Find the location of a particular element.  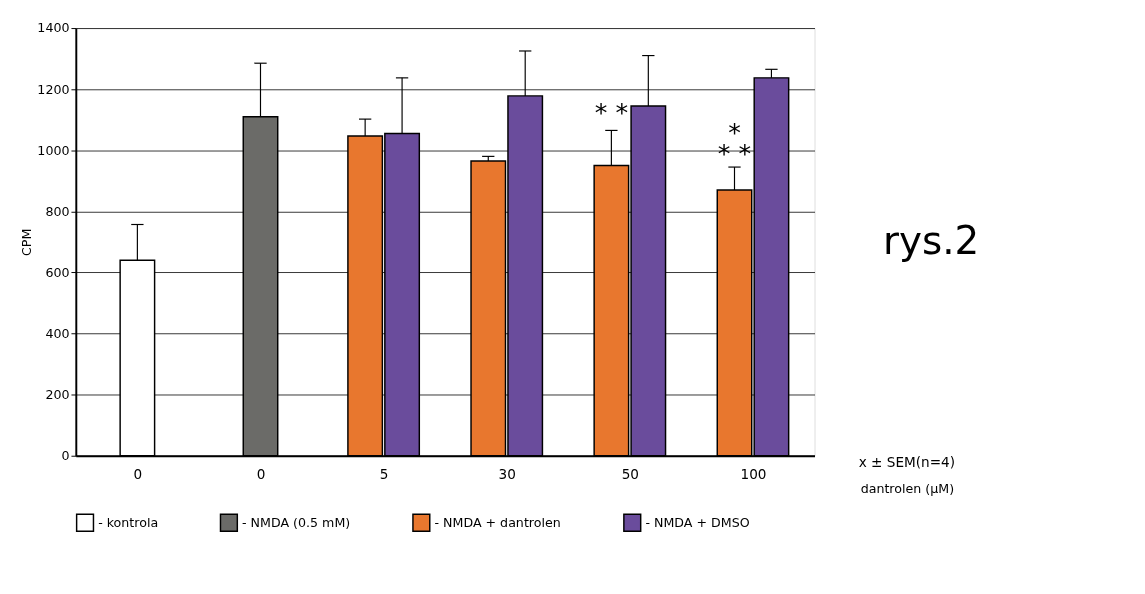

legend-label: - kontrola is located at coordinates (128, 522).